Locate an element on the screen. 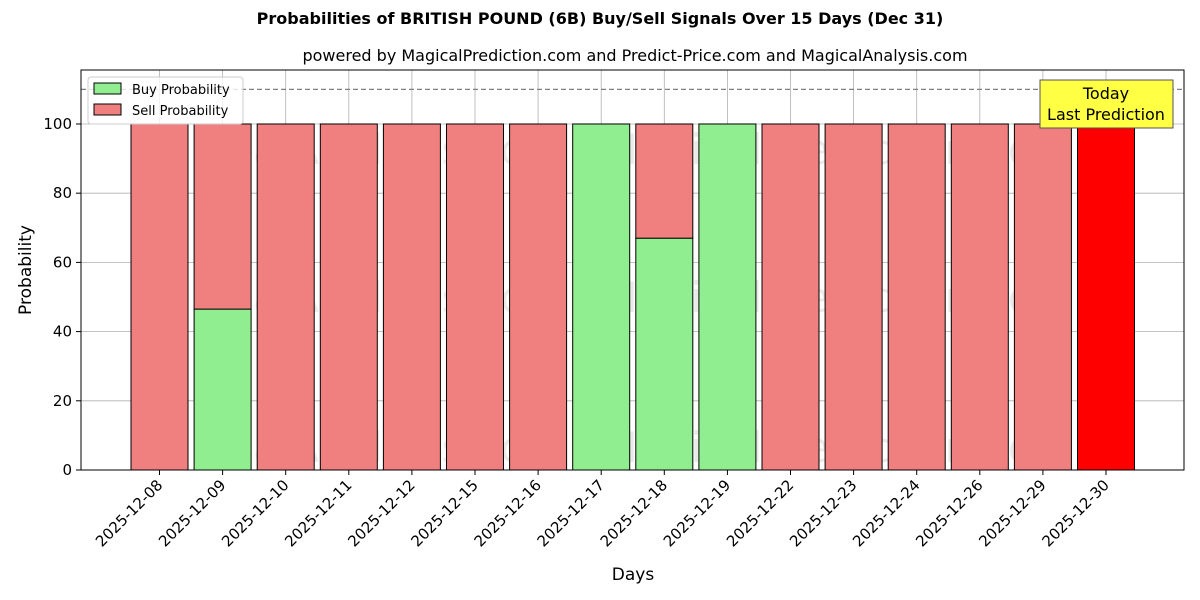 The width and height of the screenshot is (1200, 600). y-tick-label: 20 is located at coordinates (62, 401).